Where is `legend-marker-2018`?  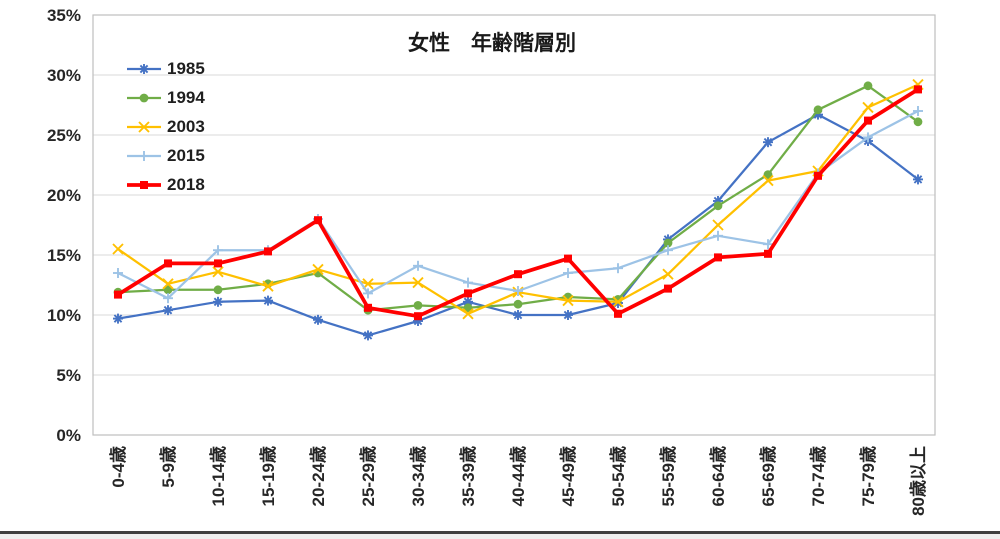 legend-marker-2018 is located at coordinates (144, 184).